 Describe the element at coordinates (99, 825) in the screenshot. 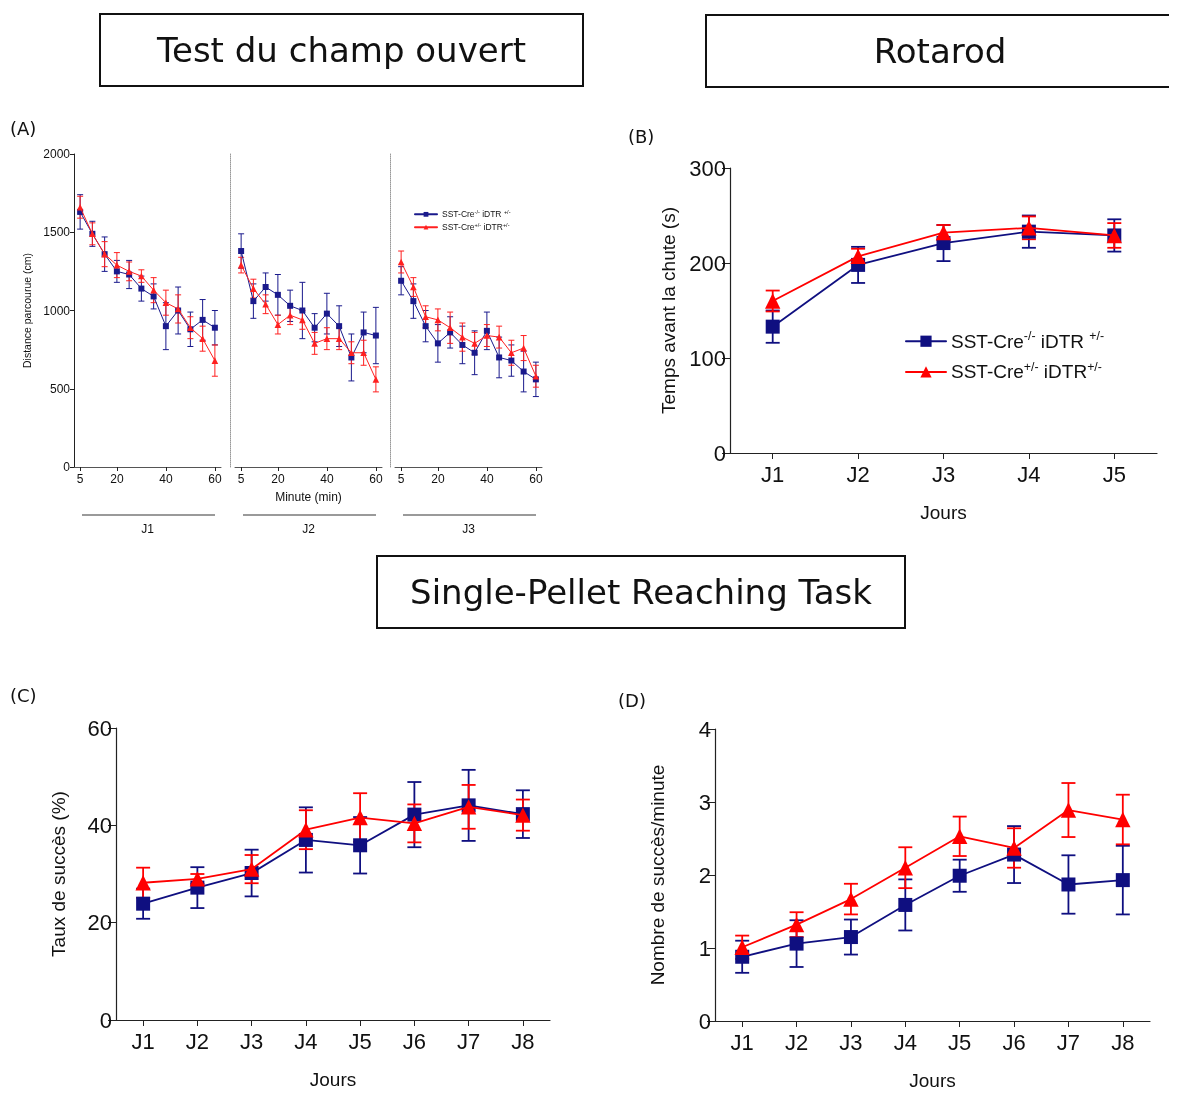

I see `y-tick-label: 40` at that location.